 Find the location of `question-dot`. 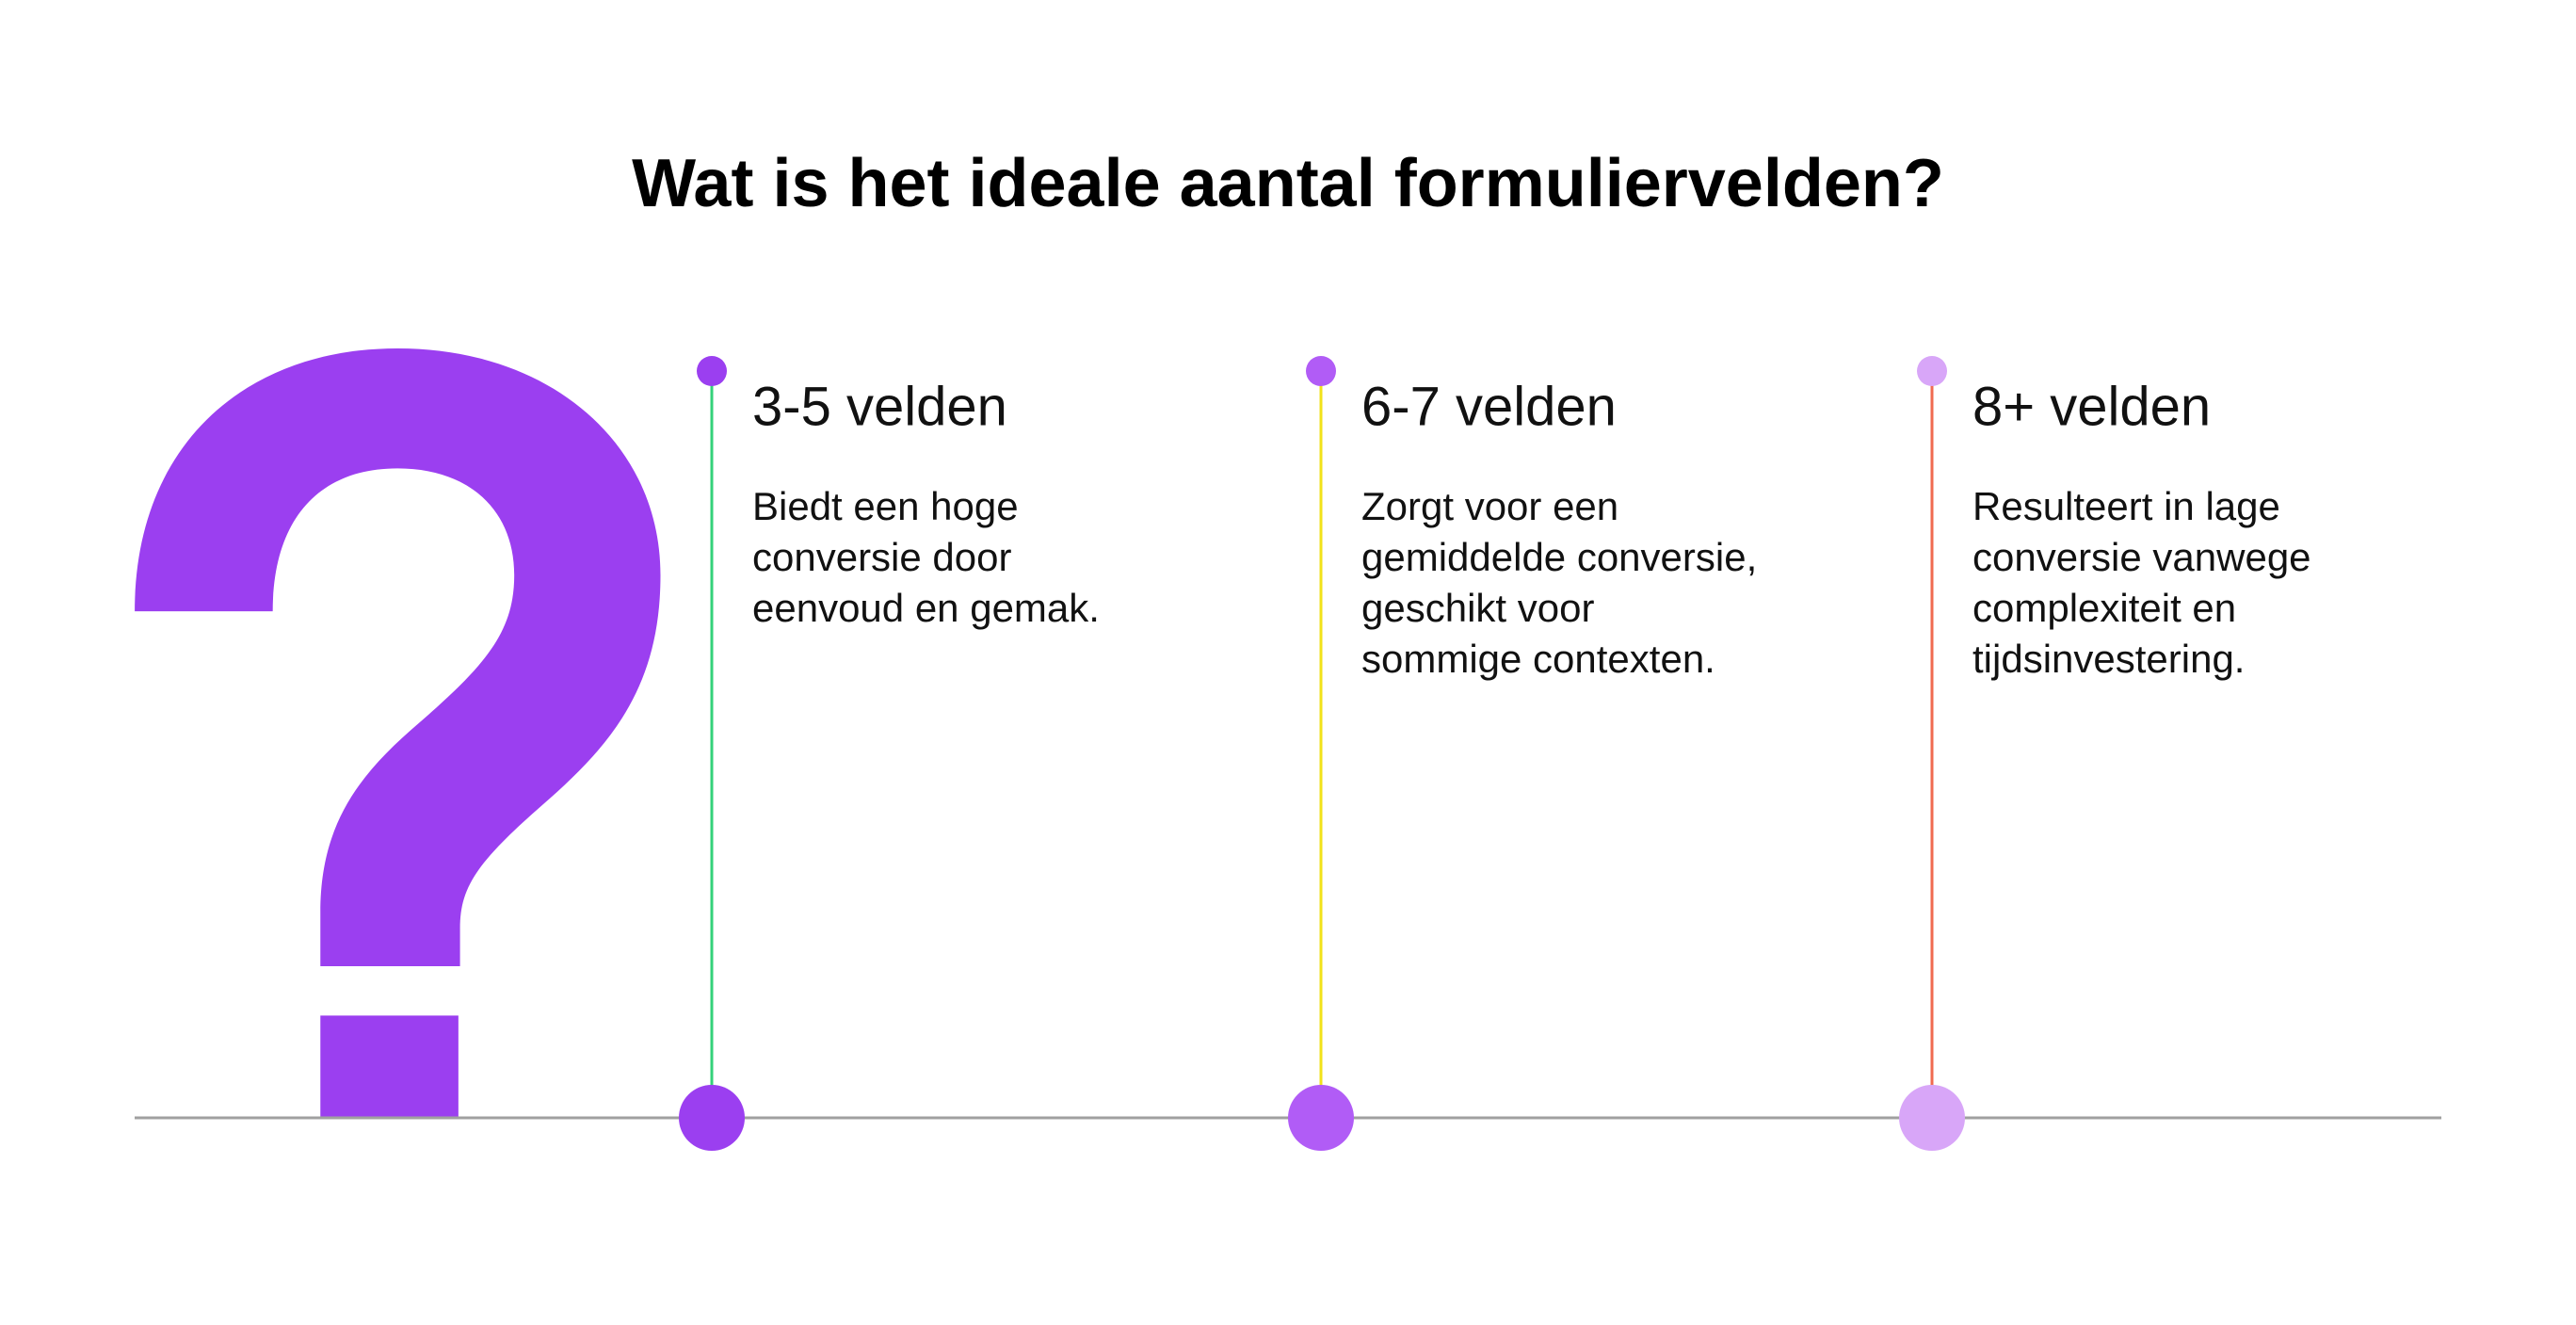

question-dot is located at coordinates (389, 1066).